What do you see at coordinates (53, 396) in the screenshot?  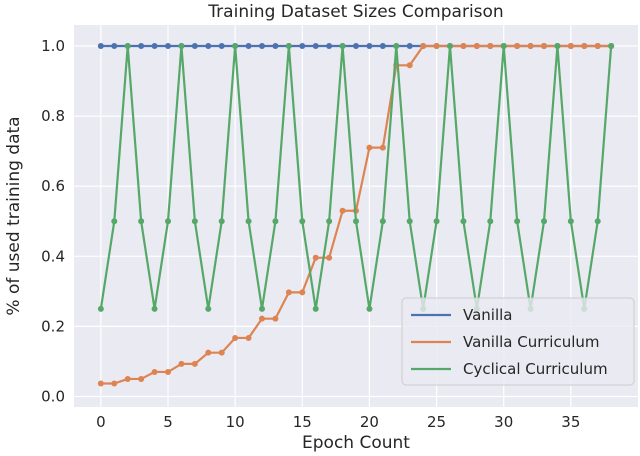 I see `y-tick-label: 0.0` at bounding box center [53, 396].